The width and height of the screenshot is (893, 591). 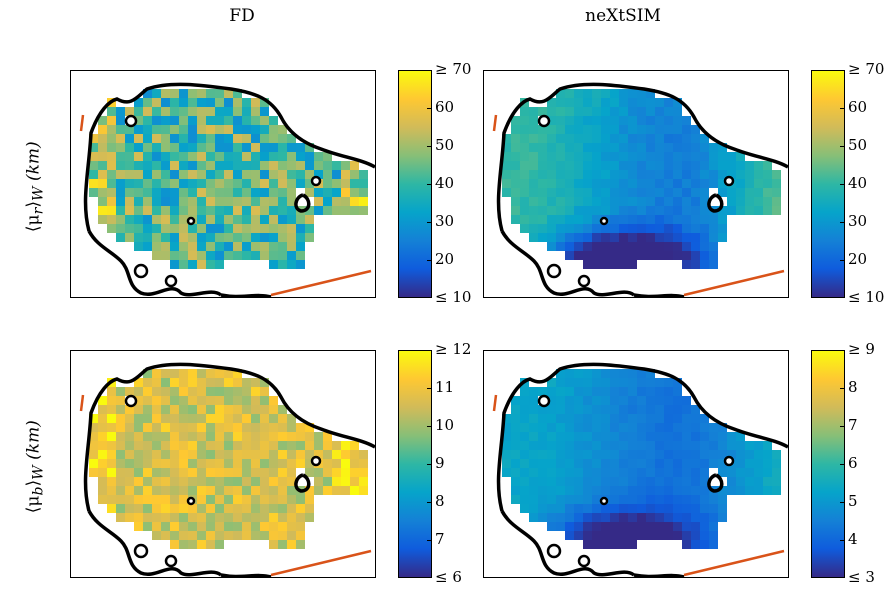 I want to click on open-boundary, so click(x=638, y=205).